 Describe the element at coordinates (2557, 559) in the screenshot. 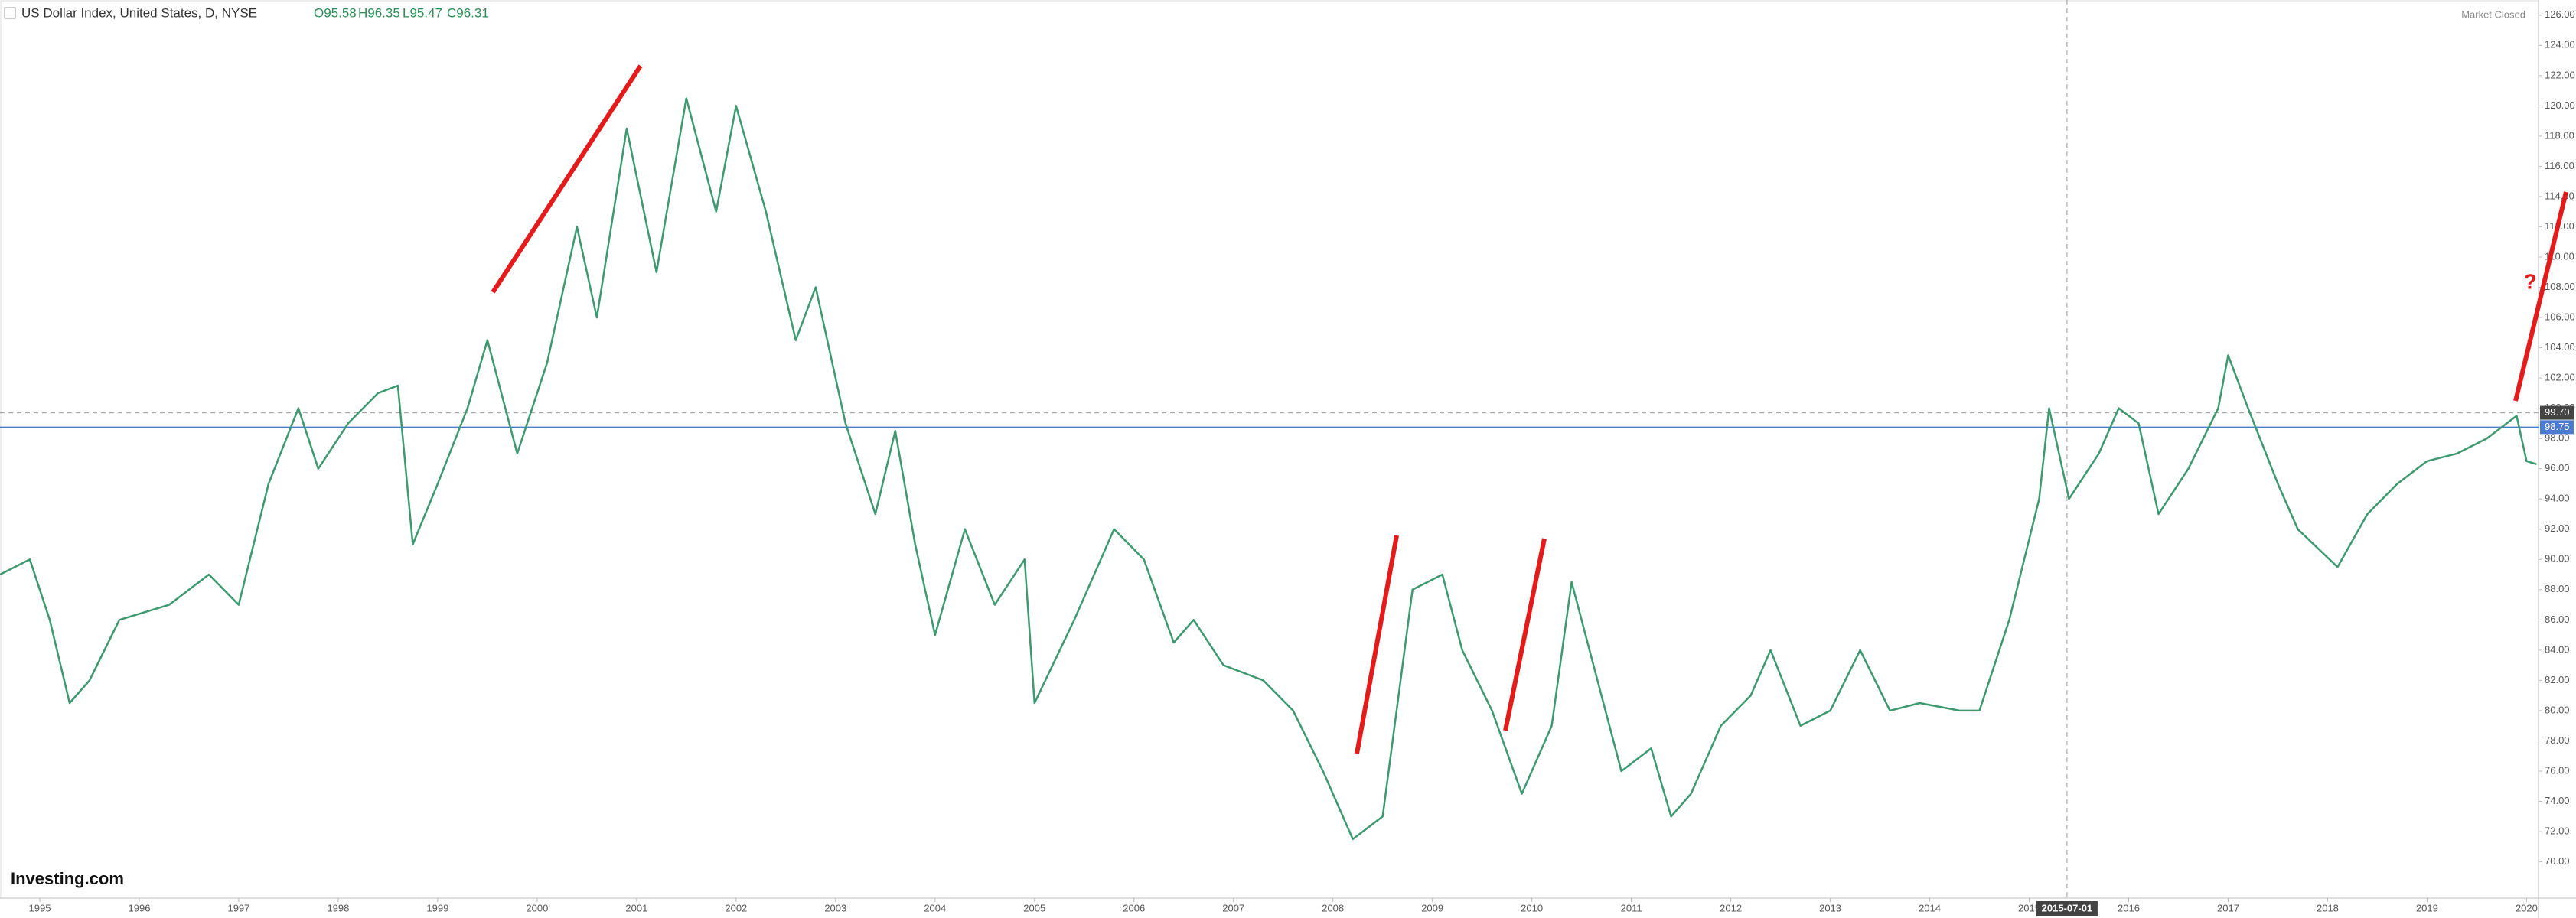

I see `y-tick-label: 90.00` at that location.